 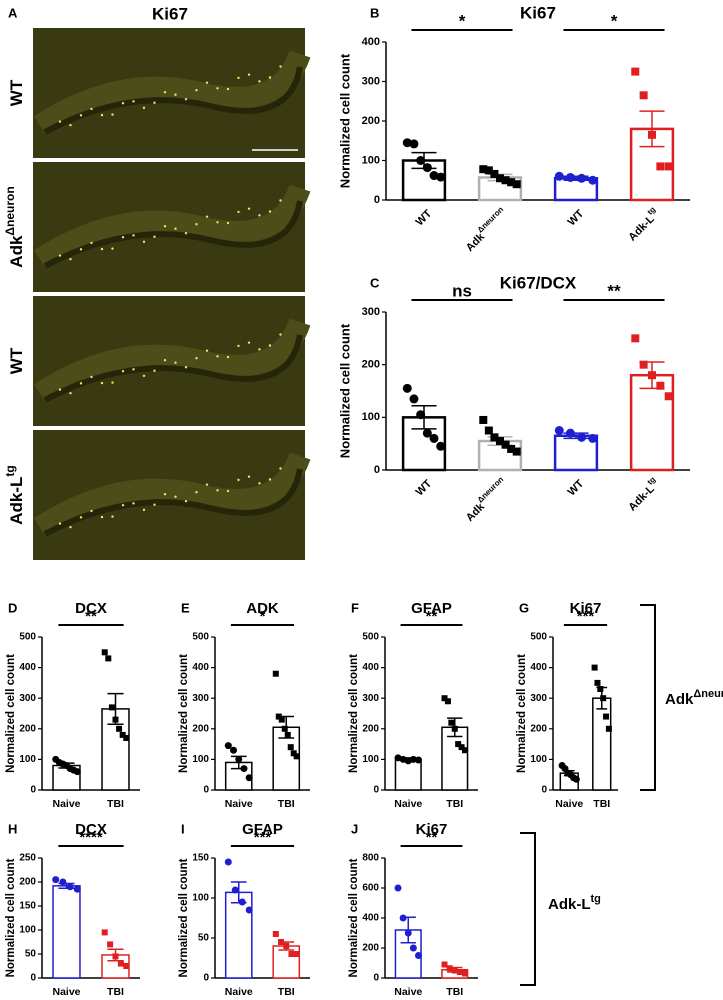 I want to click on chart-title: Ki67/DCX, so click(x=538, y=282).